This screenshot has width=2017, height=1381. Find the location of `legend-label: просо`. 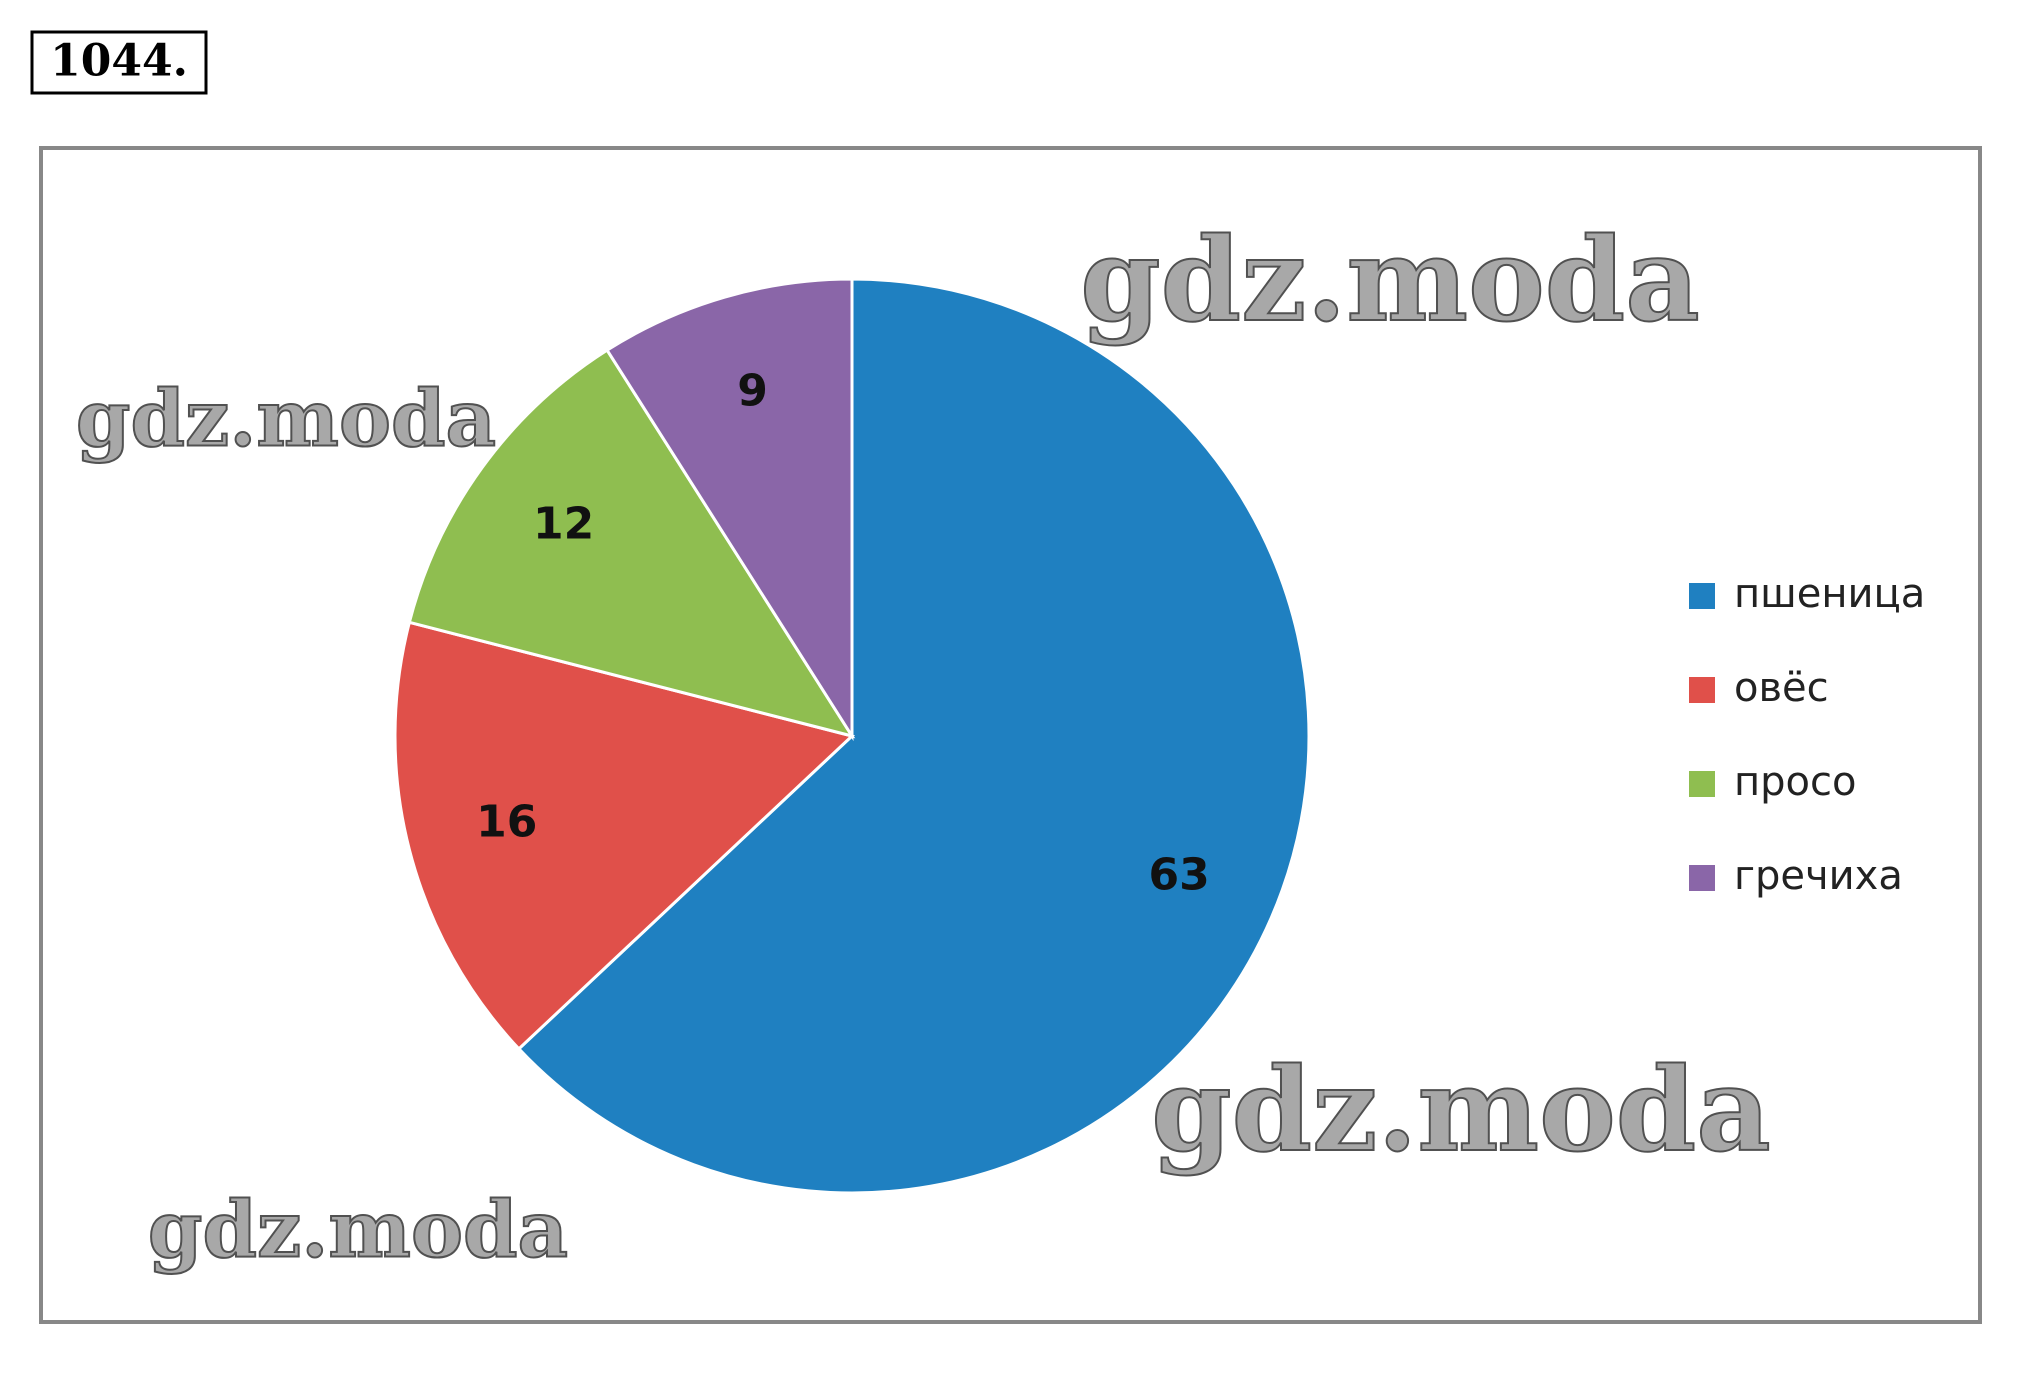

legend-label: просо is located at coordinates (1795, 782).